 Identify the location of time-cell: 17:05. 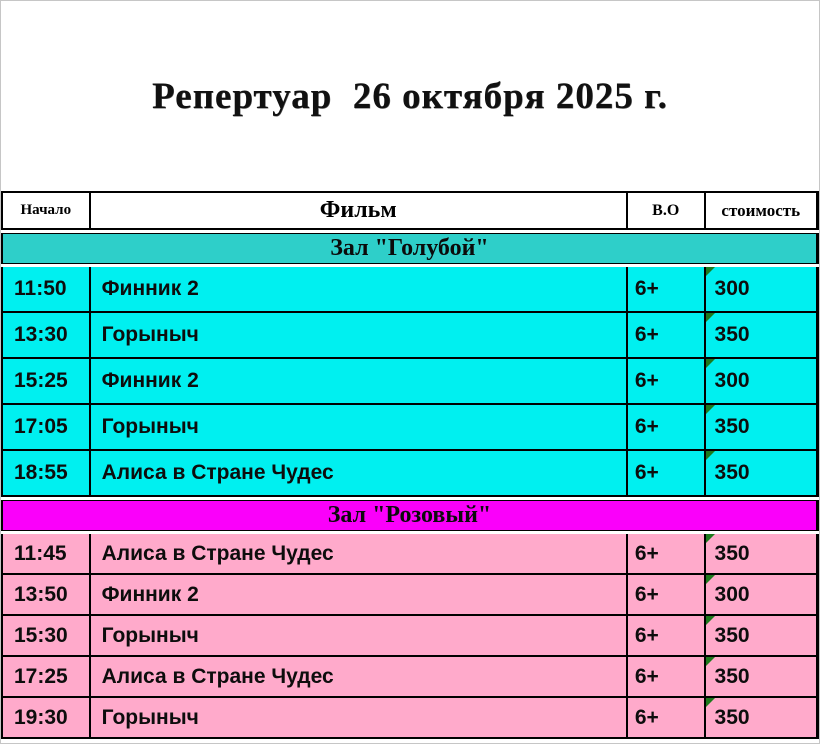
(47, 427).